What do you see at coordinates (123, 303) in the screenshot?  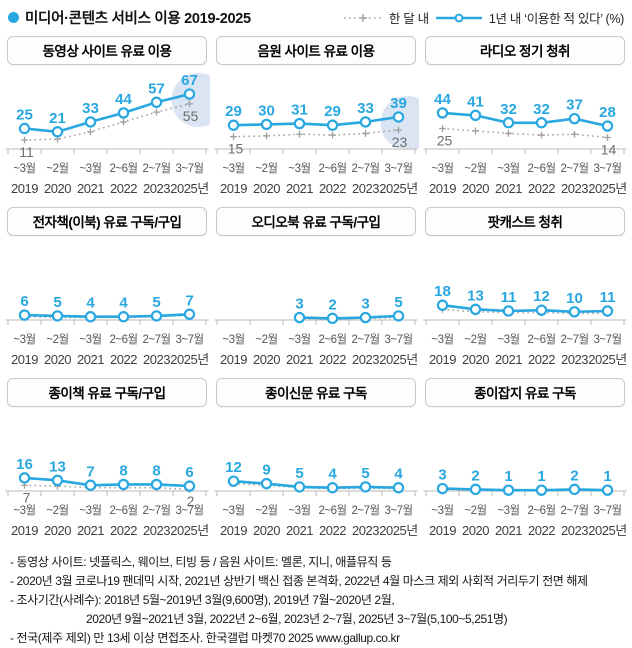 I see `value-label: 4` at bounding box center [123, 303].